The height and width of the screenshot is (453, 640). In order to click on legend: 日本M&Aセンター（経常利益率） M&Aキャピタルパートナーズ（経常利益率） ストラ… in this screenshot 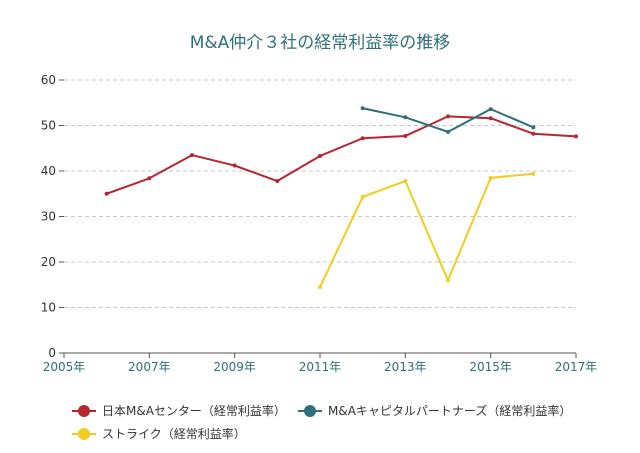, I will do `click(321, 422)`.